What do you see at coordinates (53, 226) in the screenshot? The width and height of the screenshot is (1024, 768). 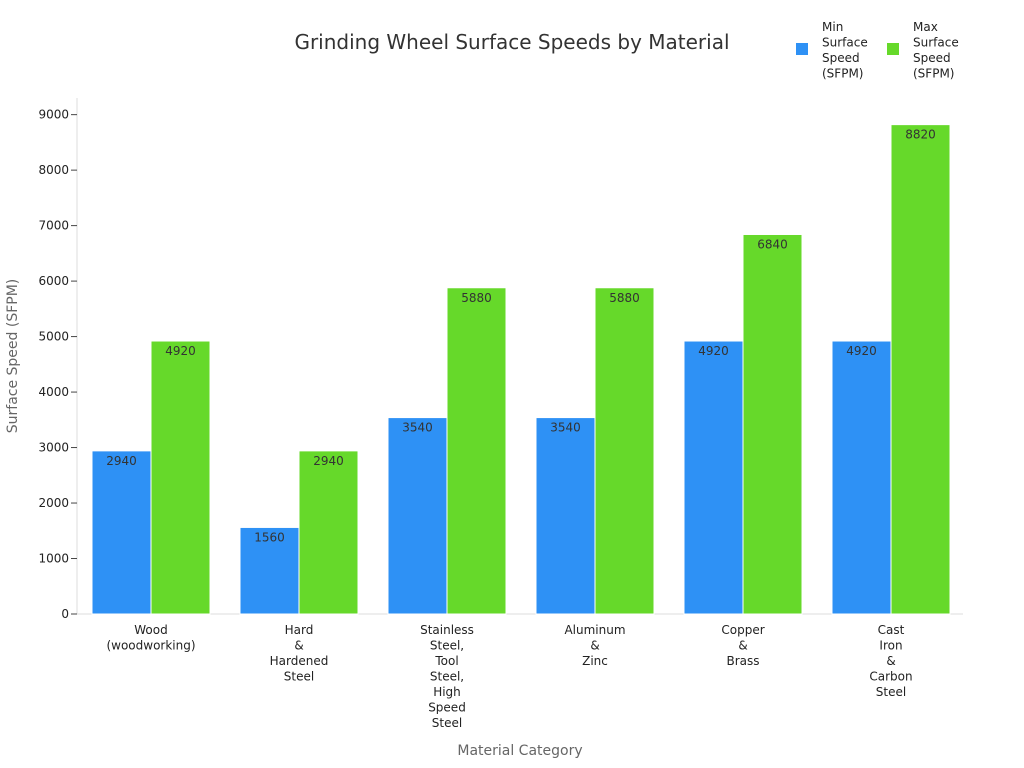 I see `y-tick-label: 7000` at bounding box center [53, 226].